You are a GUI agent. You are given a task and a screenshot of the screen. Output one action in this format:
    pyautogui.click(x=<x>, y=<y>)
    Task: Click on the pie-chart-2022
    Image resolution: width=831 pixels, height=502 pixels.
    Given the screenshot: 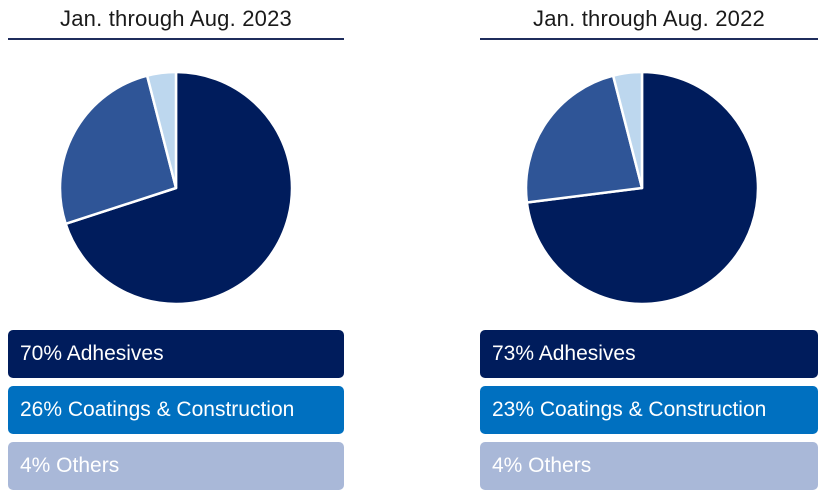 What is the action you would take?
    pyautogui.click(x=642, y=188)
    